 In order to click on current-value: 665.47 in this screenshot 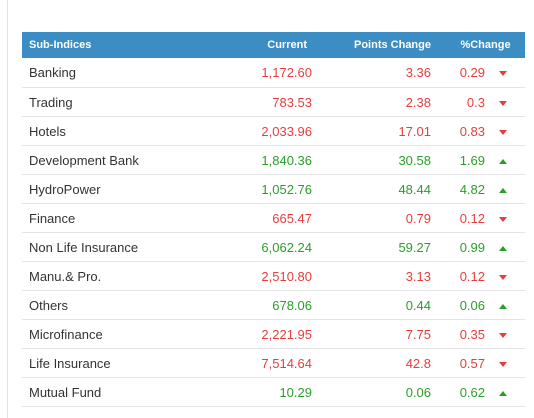, I will do `click(263, 218)`.